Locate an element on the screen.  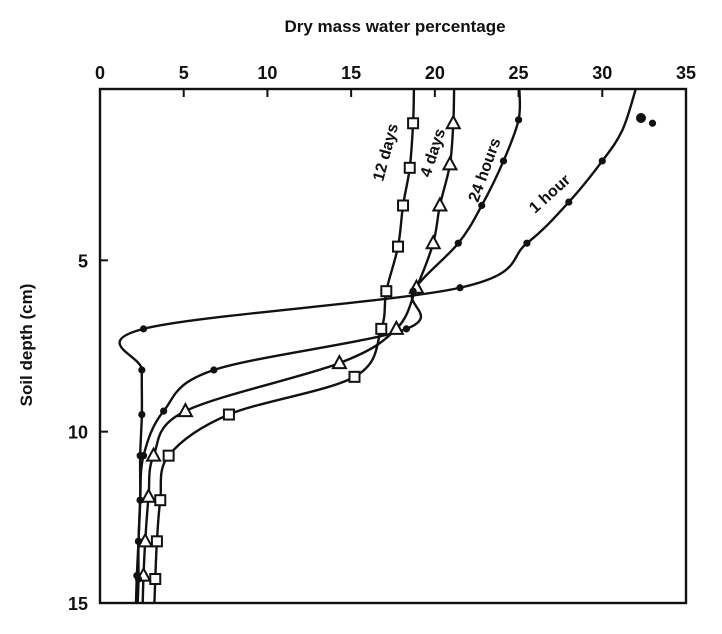
y-tick-label-5: 5 is located at coordinates (83, 261).